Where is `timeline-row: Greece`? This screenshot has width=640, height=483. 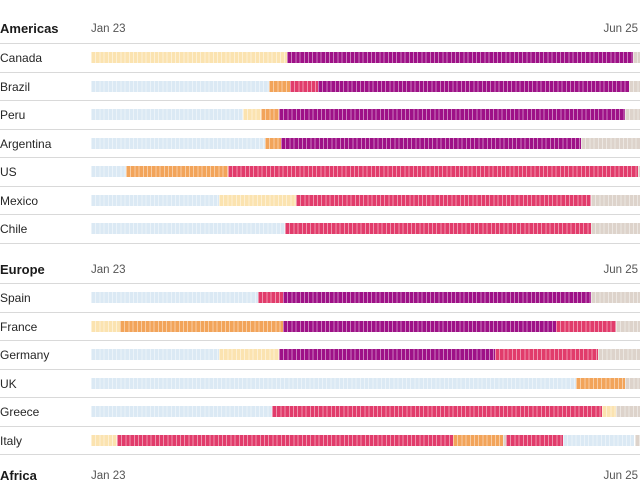 timeline-row: Greece is located at coordinates (320, 411).